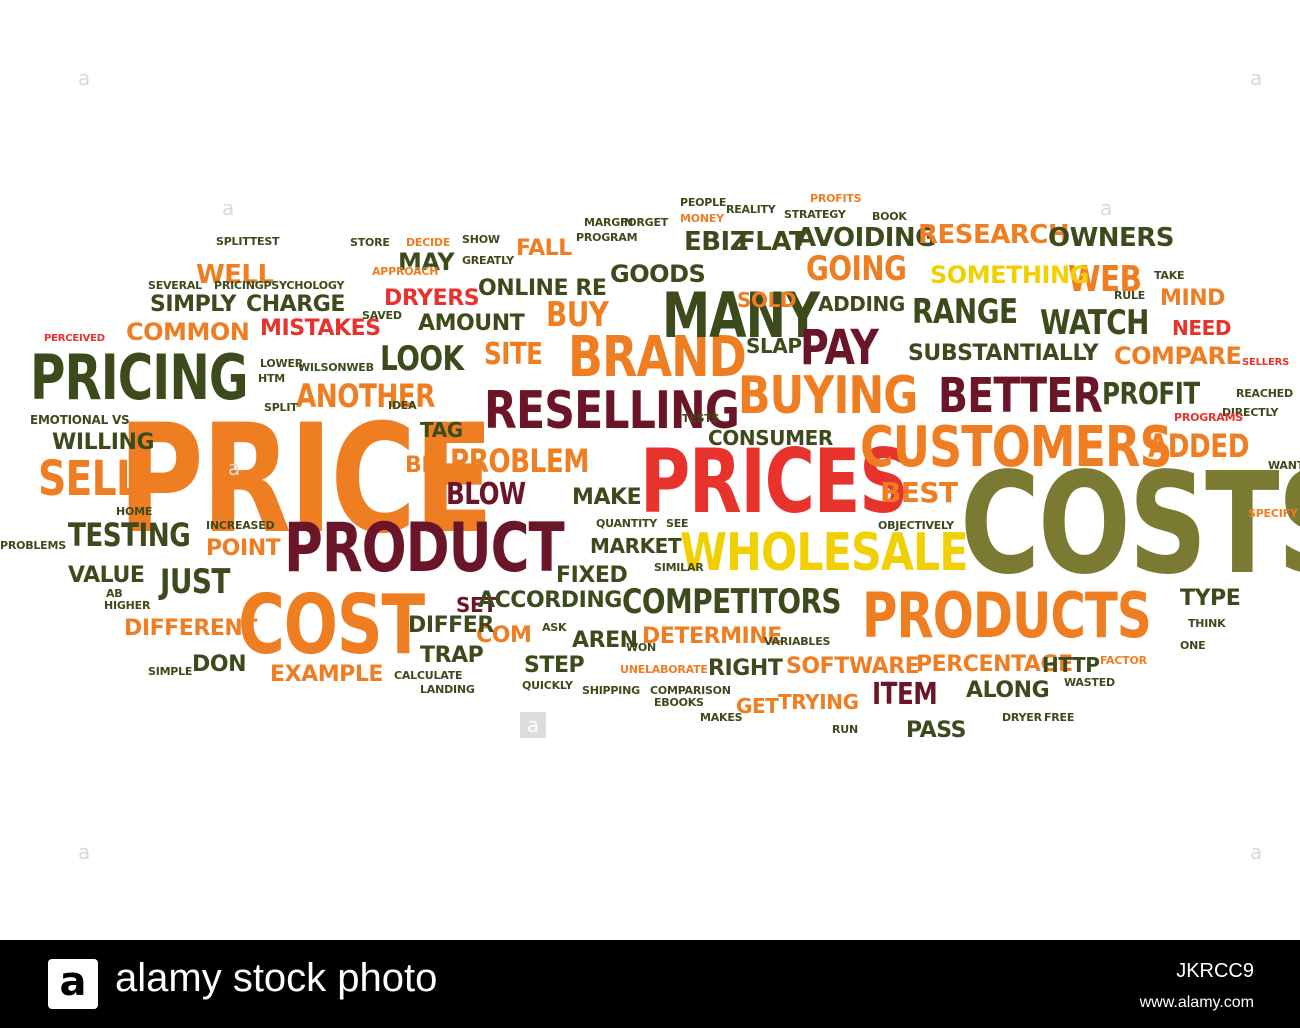 The image size is (1300, 1028). Describe the element at coordinates (636, 546) in the screenshot. I see `word-market: MARKET` at that location.